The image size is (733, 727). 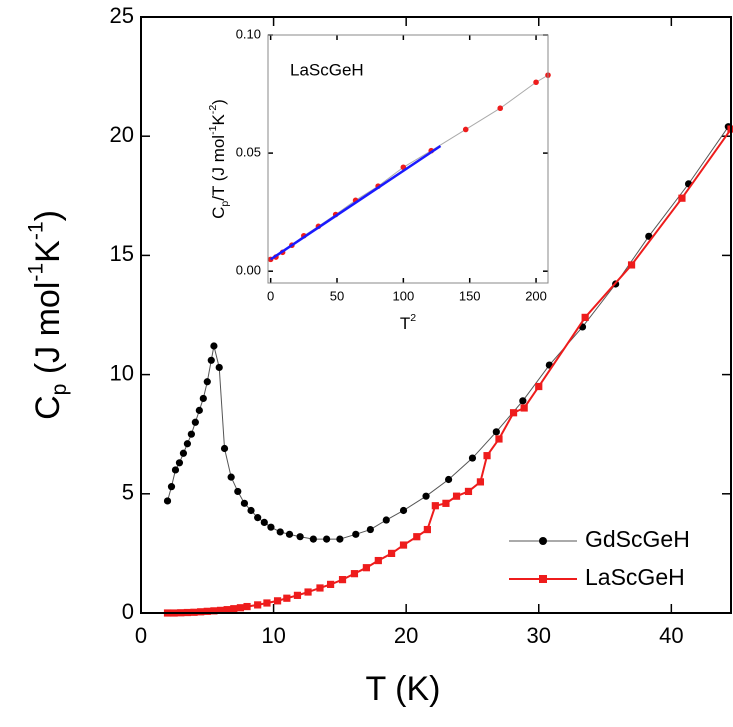 I want to click on y-axis-label: Cp/T (J mol-1K-2), so click(x=219, y=159).